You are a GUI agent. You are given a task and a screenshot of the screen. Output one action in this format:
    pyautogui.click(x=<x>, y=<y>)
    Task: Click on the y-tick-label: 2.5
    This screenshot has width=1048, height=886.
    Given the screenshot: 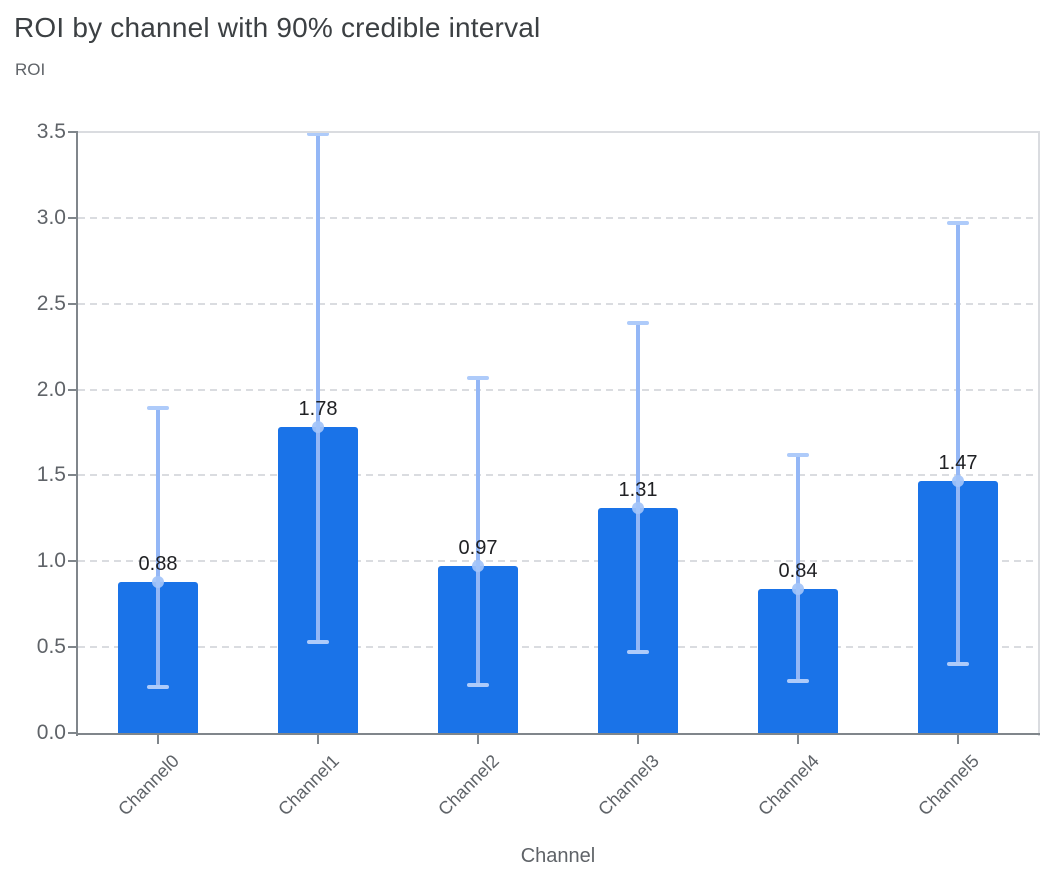 What is the action you would take?
    pyautogui.click(x=51, y=303)
    